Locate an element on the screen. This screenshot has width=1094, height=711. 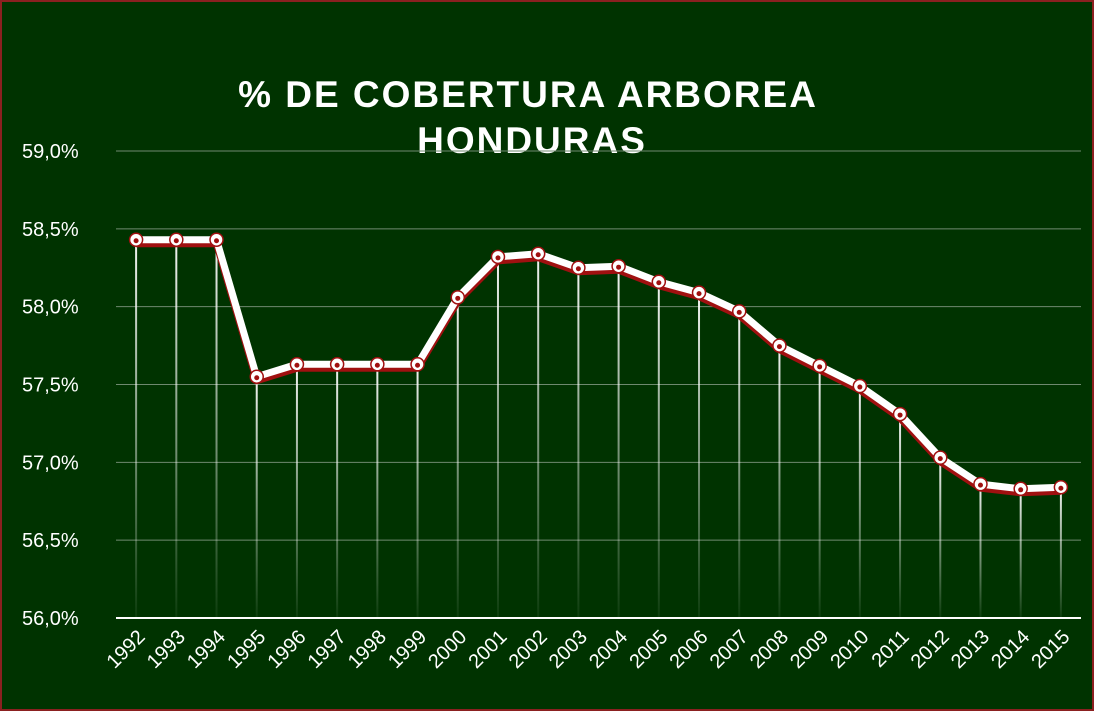
y-tick-label: 58,0% is located at coordinates (50, 308).